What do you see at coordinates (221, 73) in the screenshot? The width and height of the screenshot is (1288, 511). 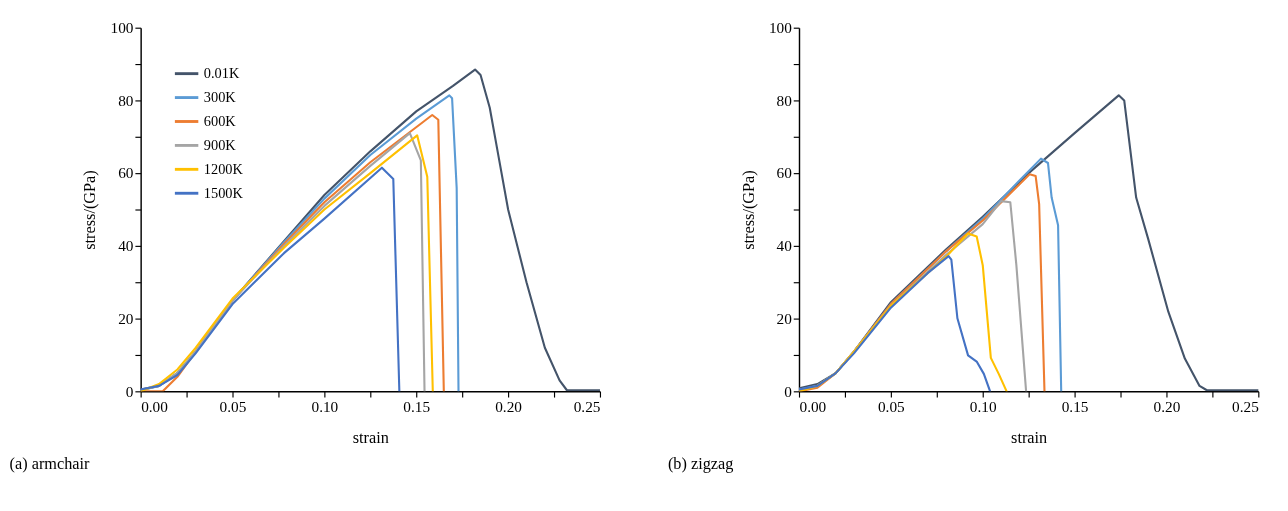 I see `legend-label: 0.01K` at bounding box center [221, 73].